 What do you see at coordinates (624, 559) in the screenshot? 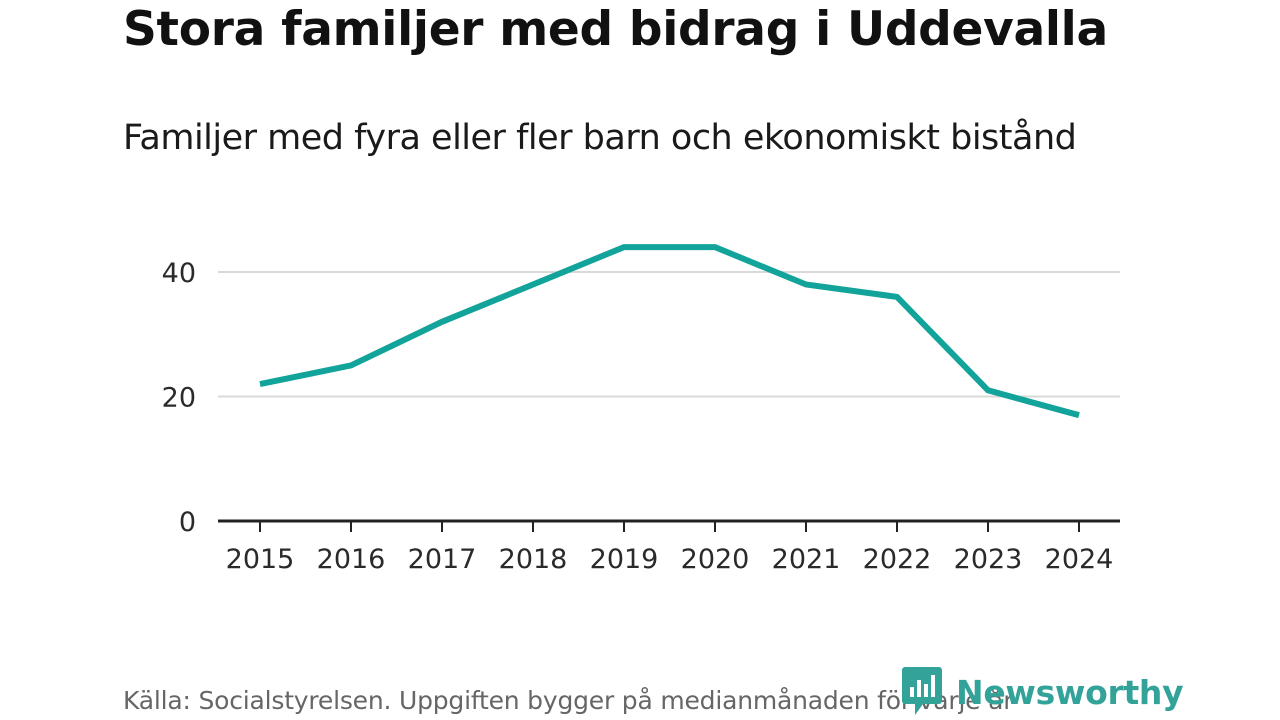
I see `x-tick-label-2019: 2019` at bounding box center [624, 559].